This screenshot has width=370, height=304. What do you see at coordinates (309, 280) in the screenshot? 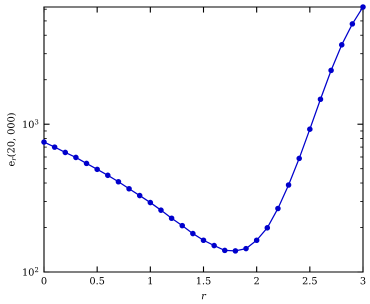
I see `x-tick-label: 2.5` at bounding box center [309, 280].